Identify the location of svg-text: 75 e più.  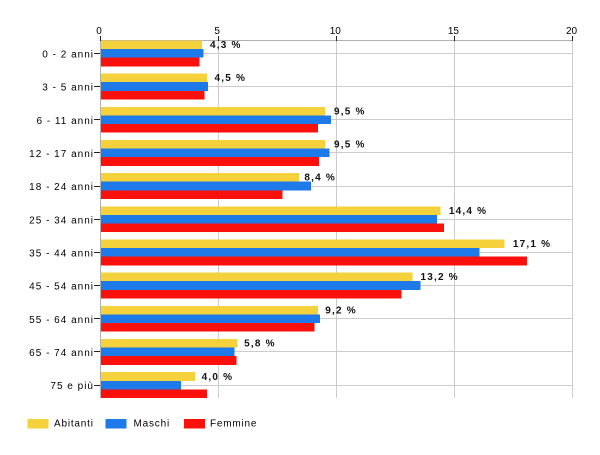
(72, 386).